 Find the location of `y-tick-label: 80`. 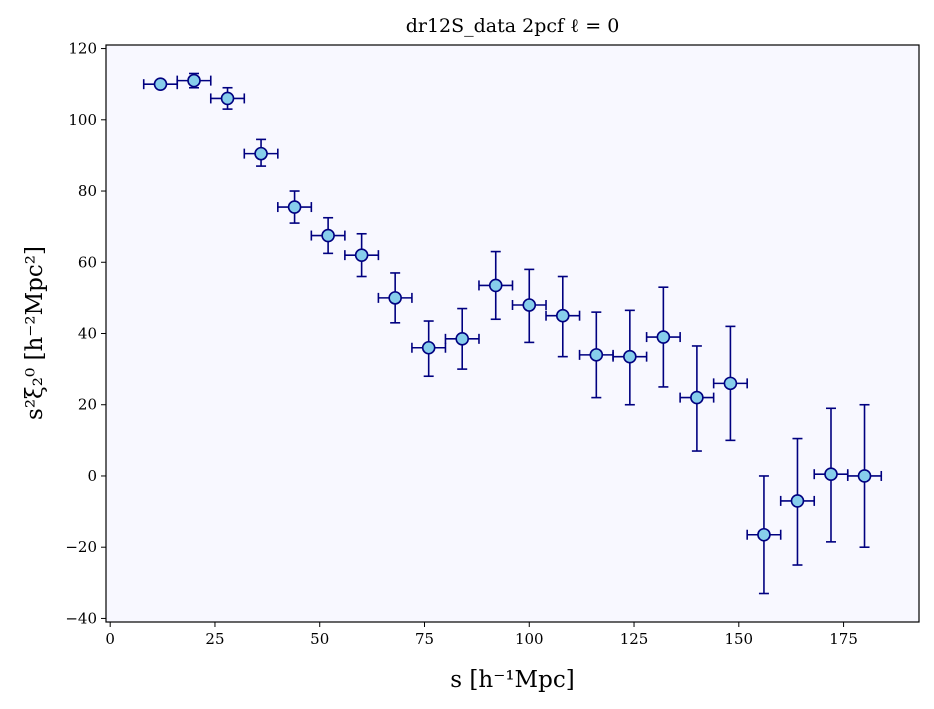

y-tick-label: 80 is located at coordinates (87, 191).